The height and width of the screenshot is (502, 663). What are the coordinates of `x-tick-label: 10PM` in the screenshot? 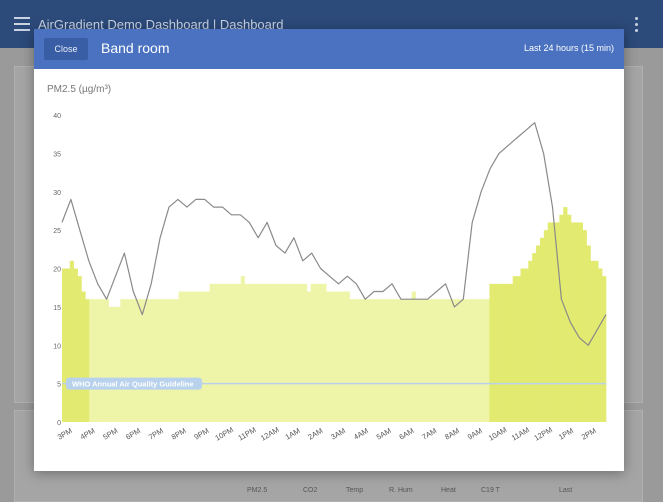 It's located at (223, 434).